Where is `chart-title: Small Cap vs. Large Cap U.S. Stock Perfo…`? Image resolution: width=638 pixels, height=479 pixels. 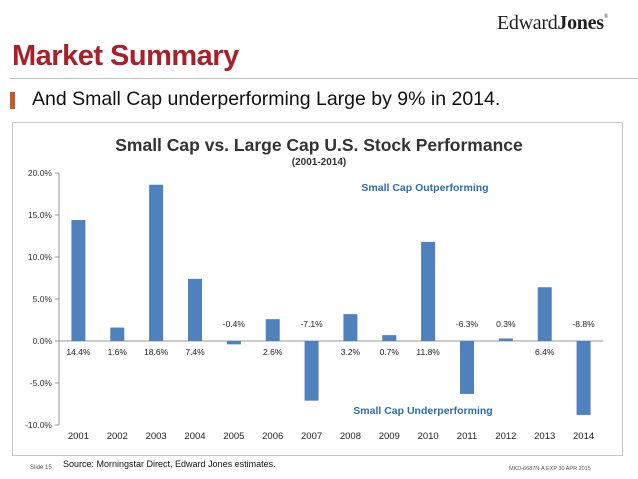
chart-title: Small Cap vs. Large Cap U.S. Stock Perfo… is located at coordinates (319, 145).